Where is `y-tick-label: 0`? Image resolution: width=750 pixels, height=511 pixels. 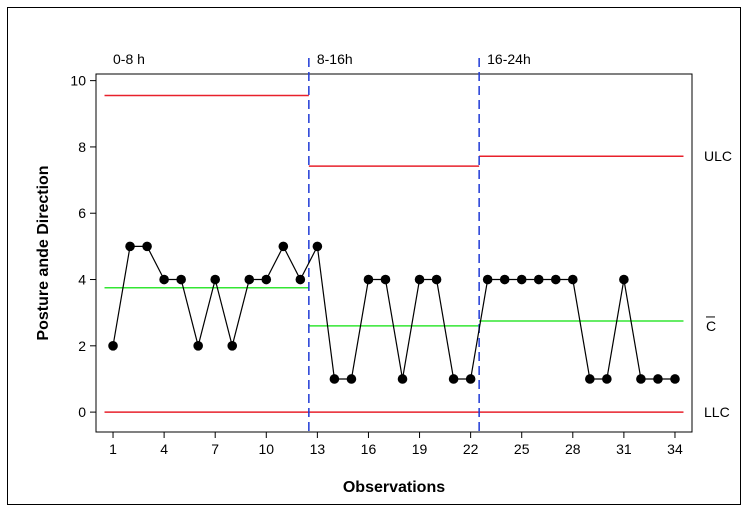 y-tick-label: 0 is located at coordinates (82, 412).